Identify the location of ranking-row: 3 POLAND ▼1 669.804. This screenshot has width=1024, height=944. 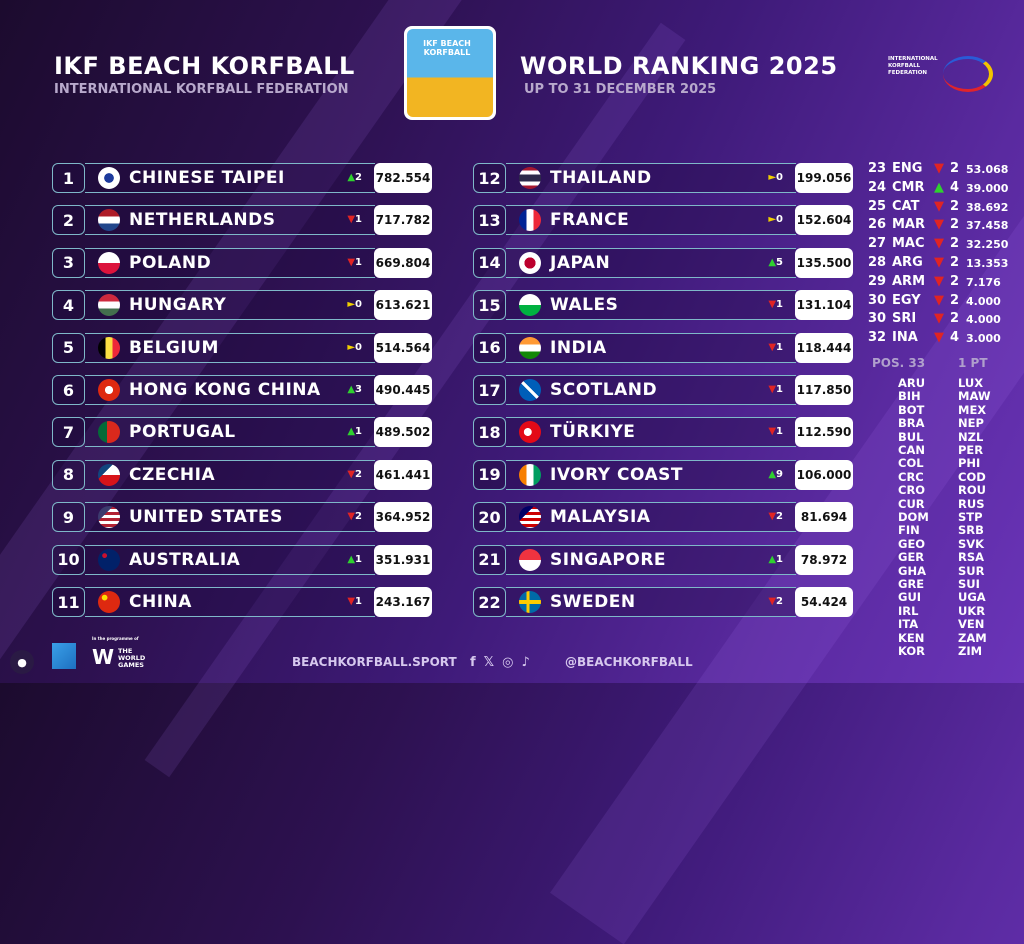
(242, 262).